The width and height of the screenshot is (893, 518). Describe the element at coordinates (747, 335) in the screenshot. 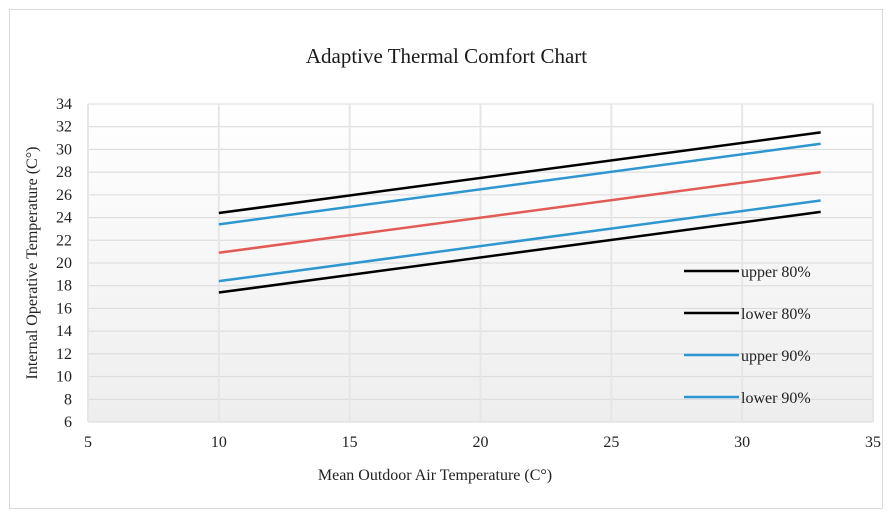

I see `legend: upper 80% lower 80% upper 90% lower 90%` at that location.